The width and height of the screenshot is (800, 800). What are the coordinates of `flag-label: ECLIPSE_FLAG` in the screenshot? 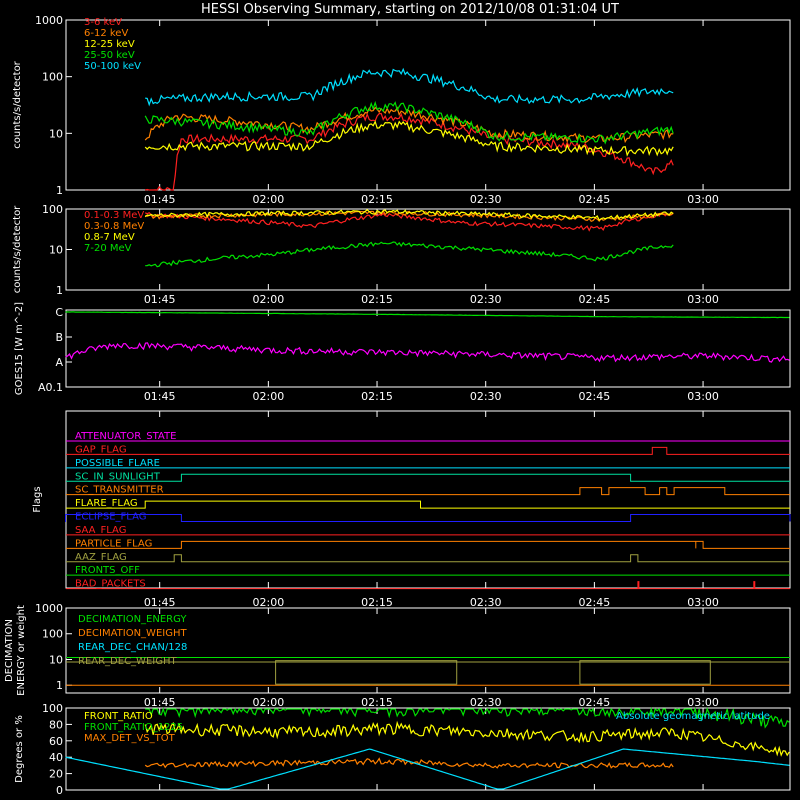 It's located at (110, 517).